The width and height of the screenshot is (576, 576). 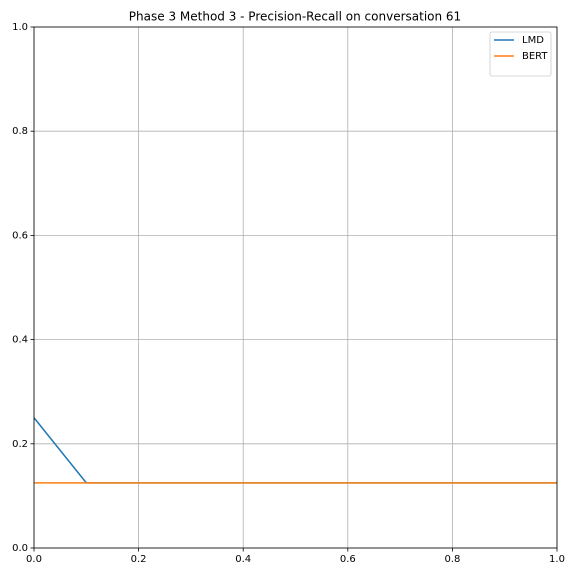 I want to click on legend-label: LMD, so click(x=533, y=40).